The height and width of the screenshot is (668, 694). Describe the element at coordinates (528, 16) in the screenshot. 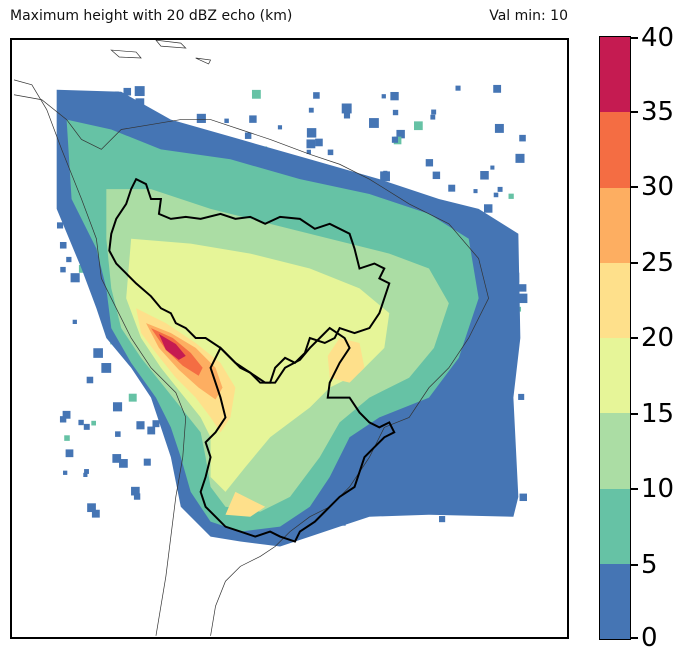

I see `min-value-label: Val min: 10` at that location.